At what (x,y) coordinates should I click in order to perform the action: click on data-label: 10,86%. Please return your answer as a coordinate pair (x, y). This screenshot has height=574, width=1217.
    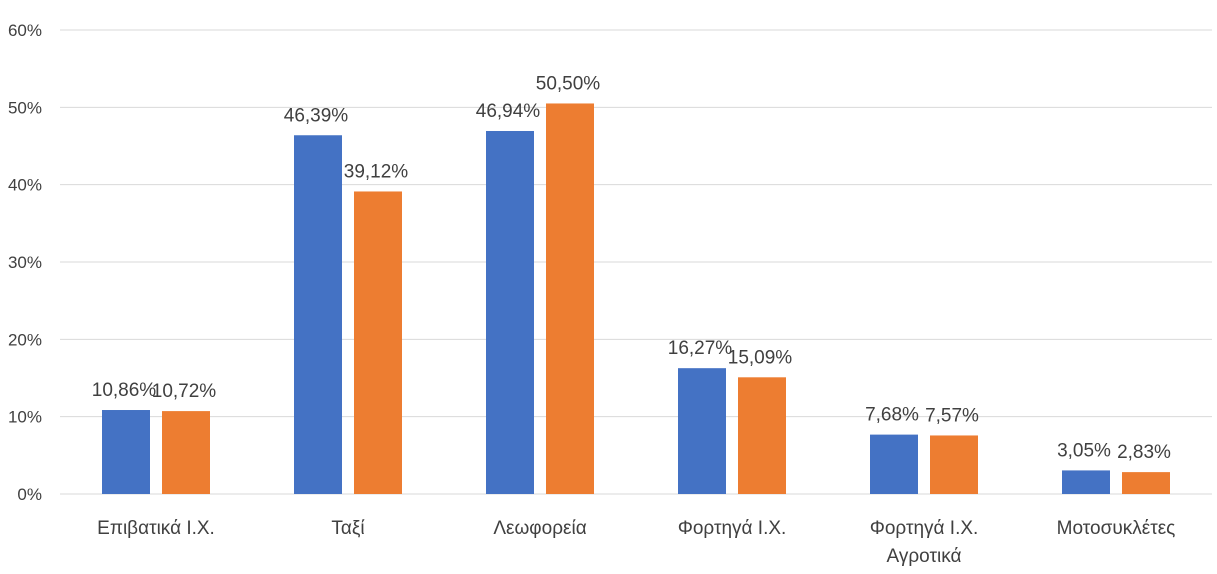
    Looking at the image, I should click on (124, 390).